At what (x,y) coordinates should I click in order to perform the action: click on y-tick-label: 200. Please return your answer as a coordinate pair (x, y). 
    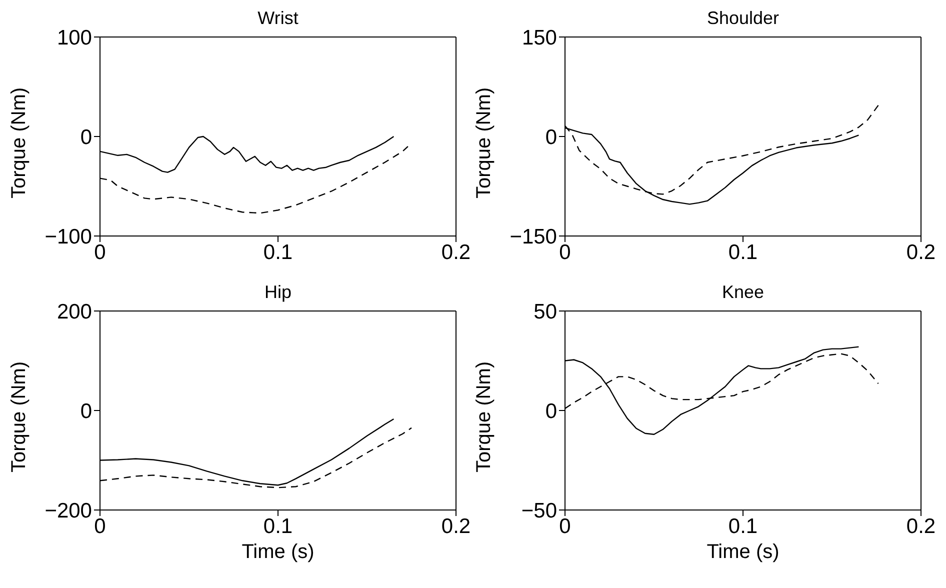
    Looking at the image, I should click on (74, 312).